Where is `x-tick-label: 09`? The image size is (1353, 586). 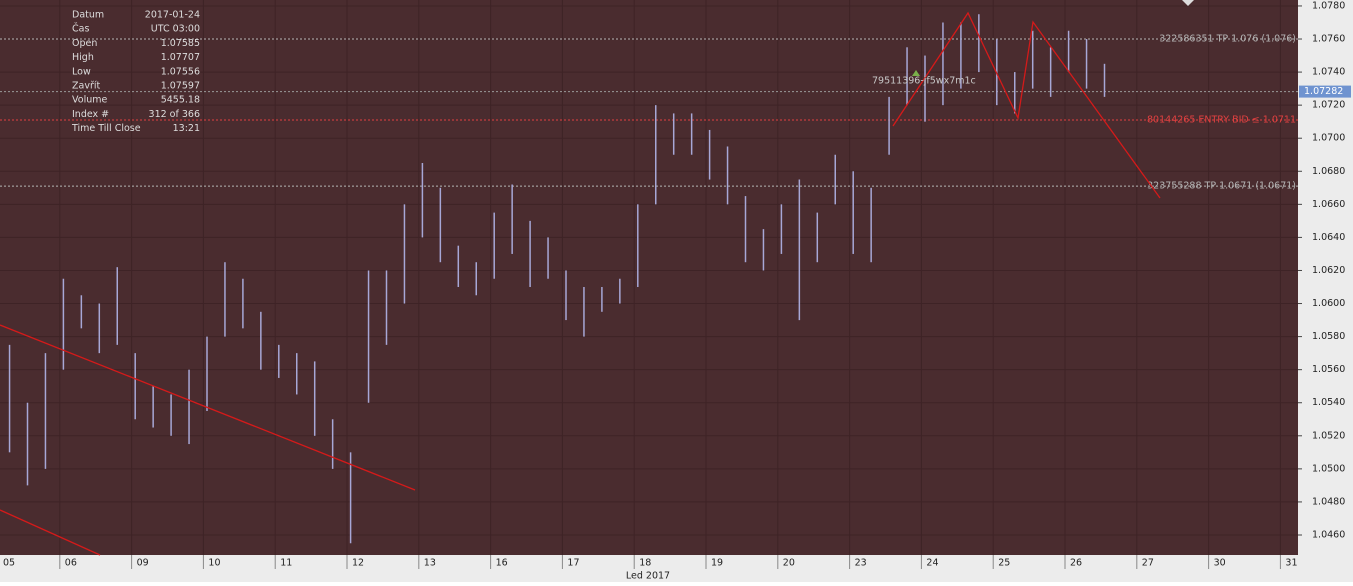
x-tick-label: 09 is located at coordinates (143, 563).